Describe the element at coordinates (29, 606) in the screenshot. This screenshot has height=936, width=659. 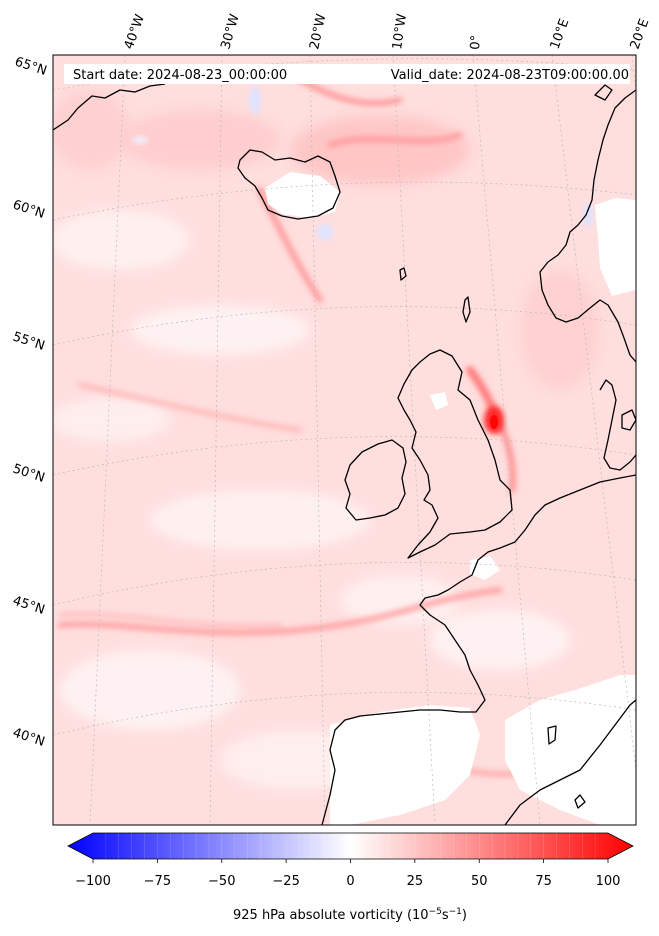
I see `lat-label: 45°N` at that location.